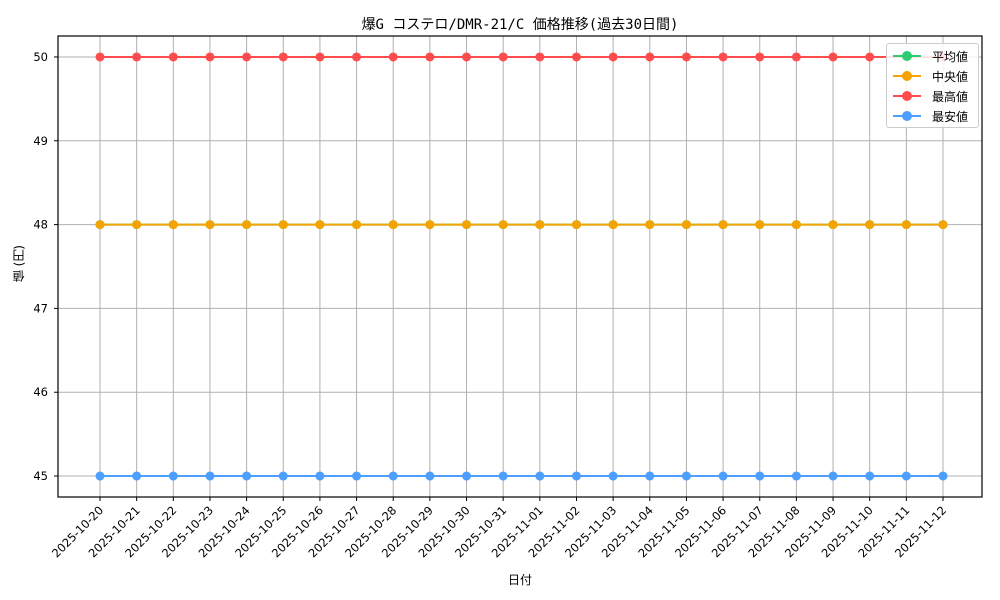 This screenshot has height=600, width=1000. Describe the element at coordinates (19, 264) in the screenshot. I see `y-axis-label: 値 (円)` at that location.